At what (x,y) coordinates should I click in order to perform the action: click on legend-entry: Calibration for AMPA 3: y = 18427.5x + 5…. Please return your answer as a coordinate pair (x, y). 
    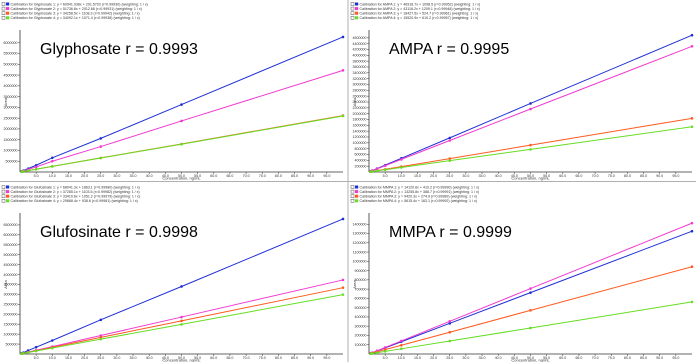
    Looking at the image, I should click on (419, 14).